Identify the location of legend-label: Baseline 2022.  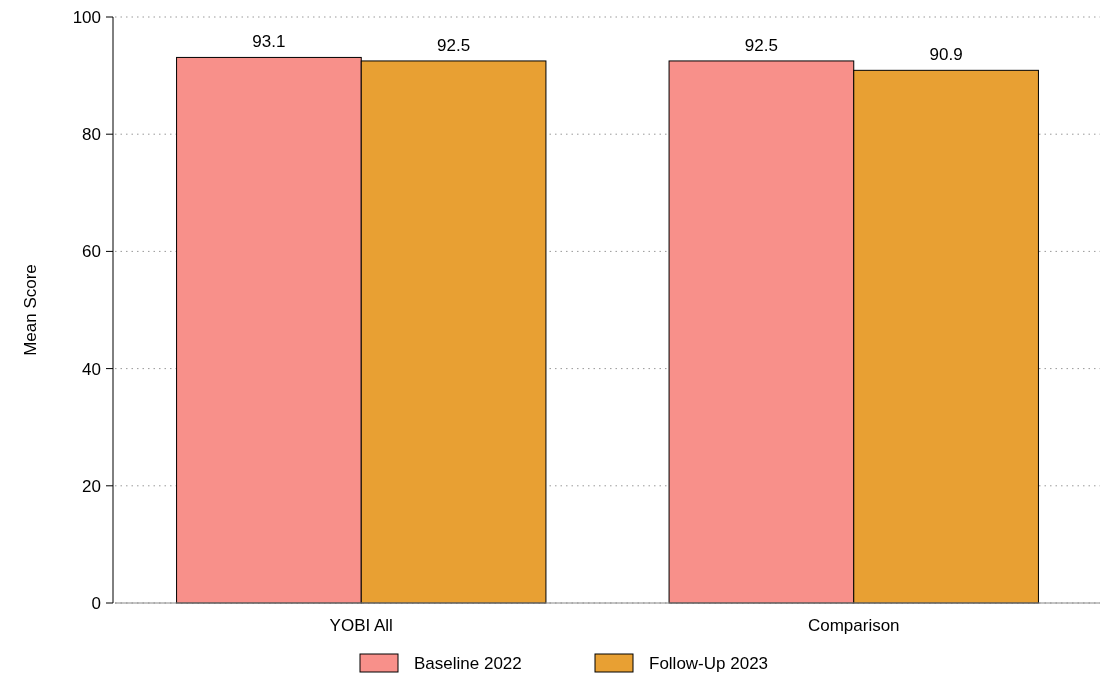
(468, 663).